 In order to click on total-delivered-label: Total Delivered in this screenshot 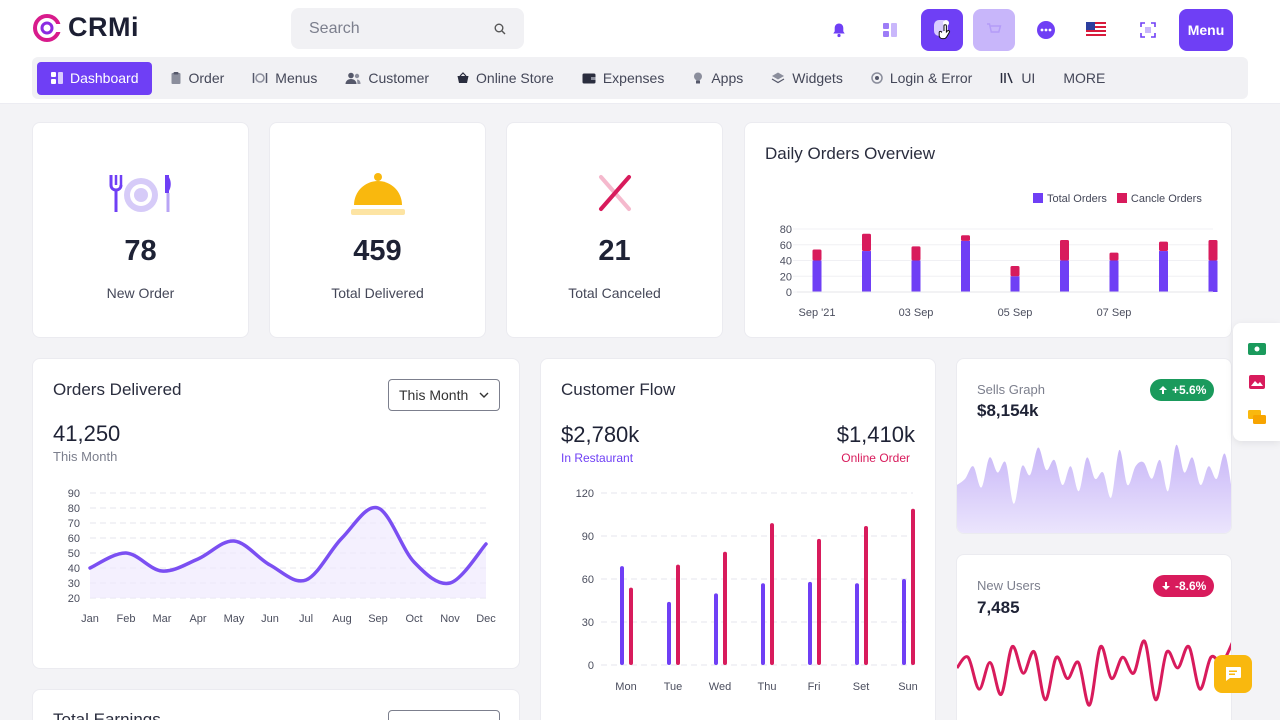, I will do `click(377, 293)`.